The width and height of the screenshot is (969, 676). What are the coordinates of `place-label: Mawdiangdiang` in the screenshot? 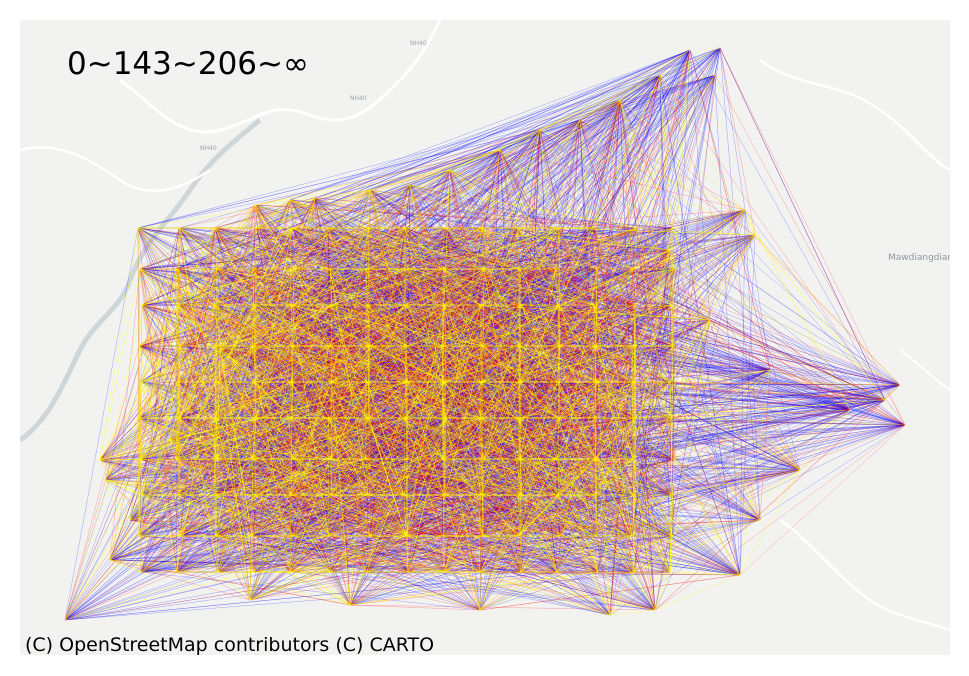 It's located at (919, 258).